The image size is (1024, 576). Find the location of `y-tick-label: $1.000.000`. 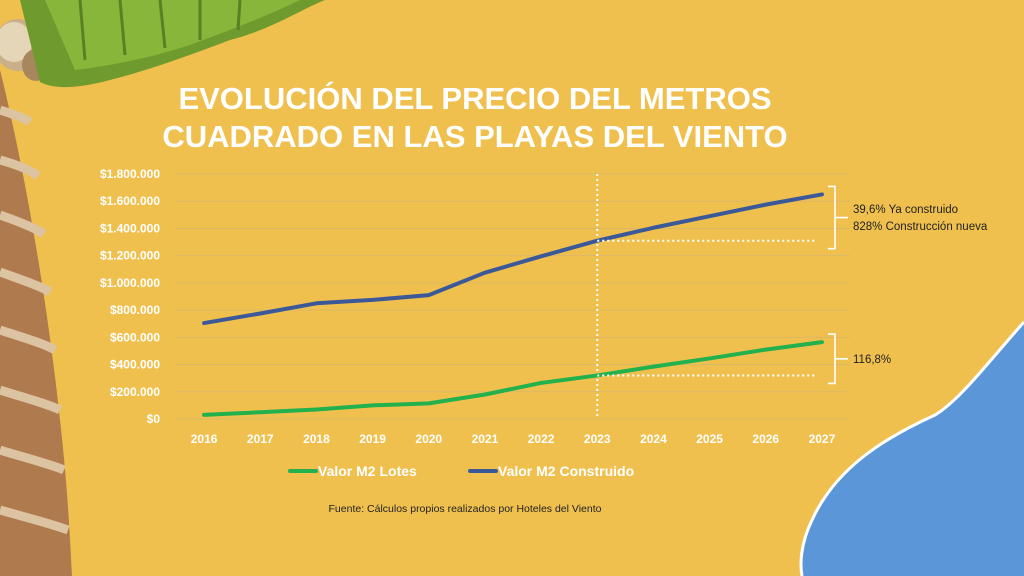

y-tick-label: $1.000.000 is located at coordinates (130, 283).